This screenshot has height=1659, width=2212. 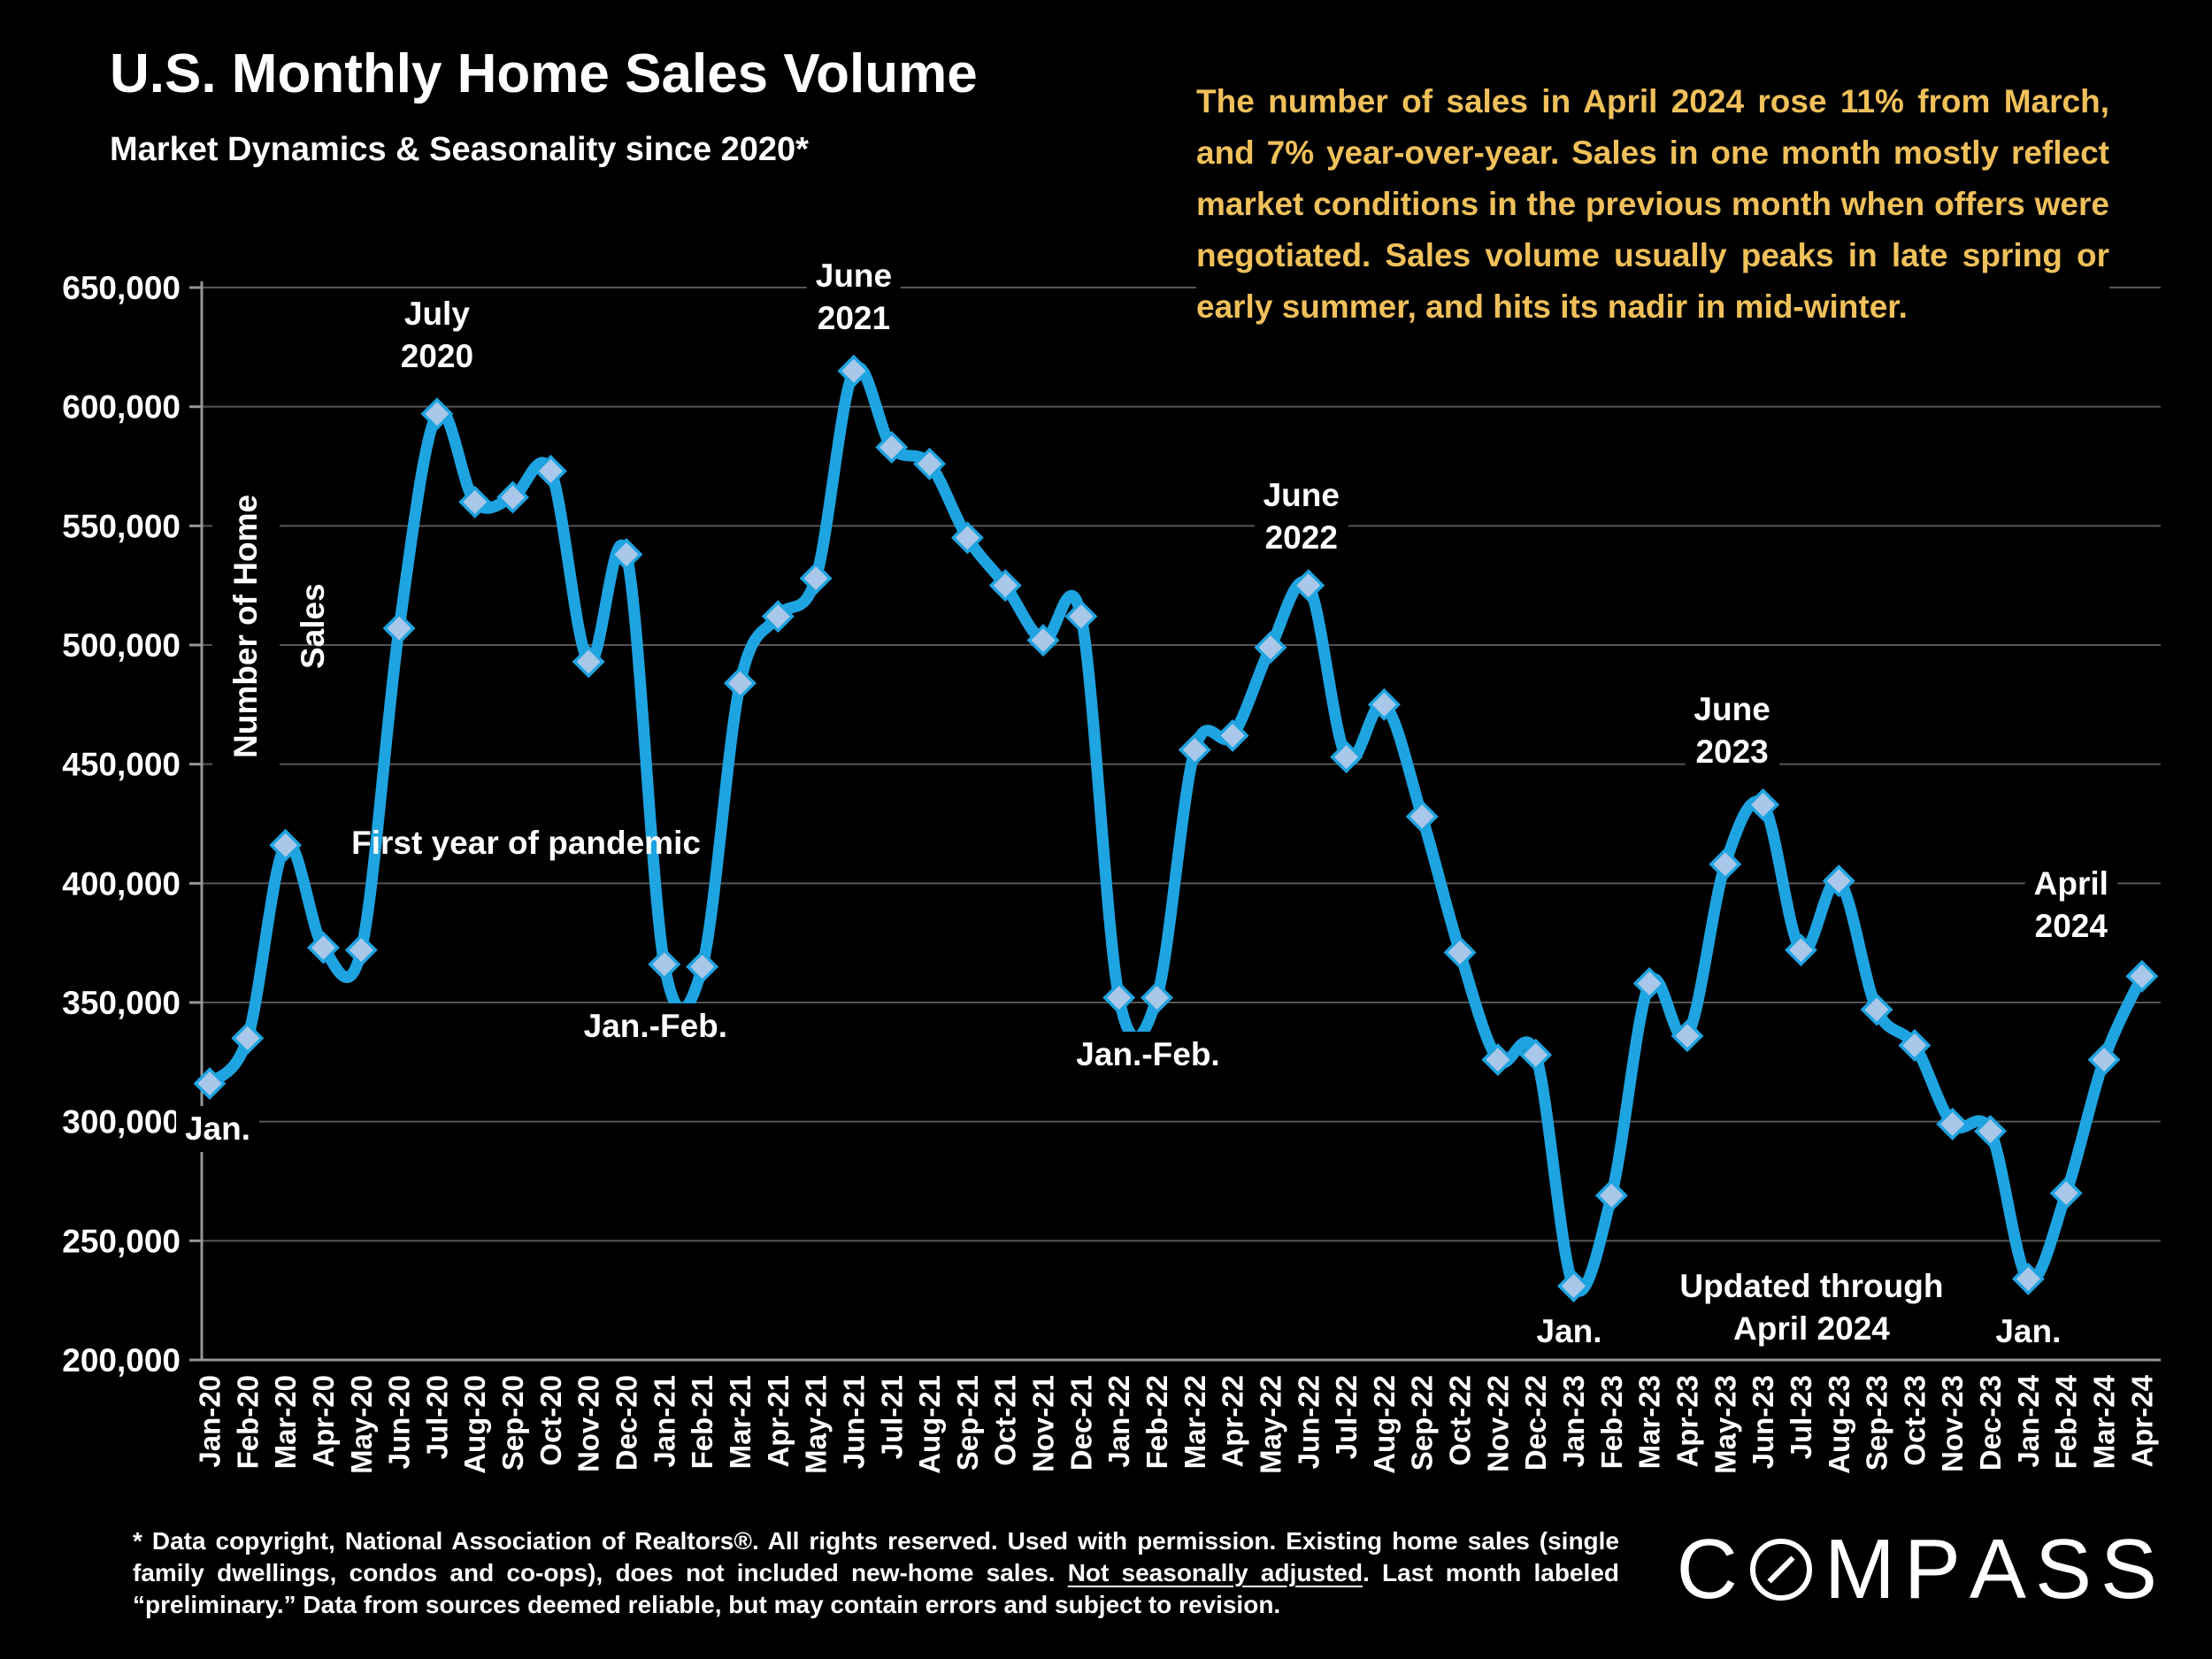 What do you see at coordinates (121, 288) in the screenshot?
I see `y-tick-label: 650,000` at bounding box center [121, 288].